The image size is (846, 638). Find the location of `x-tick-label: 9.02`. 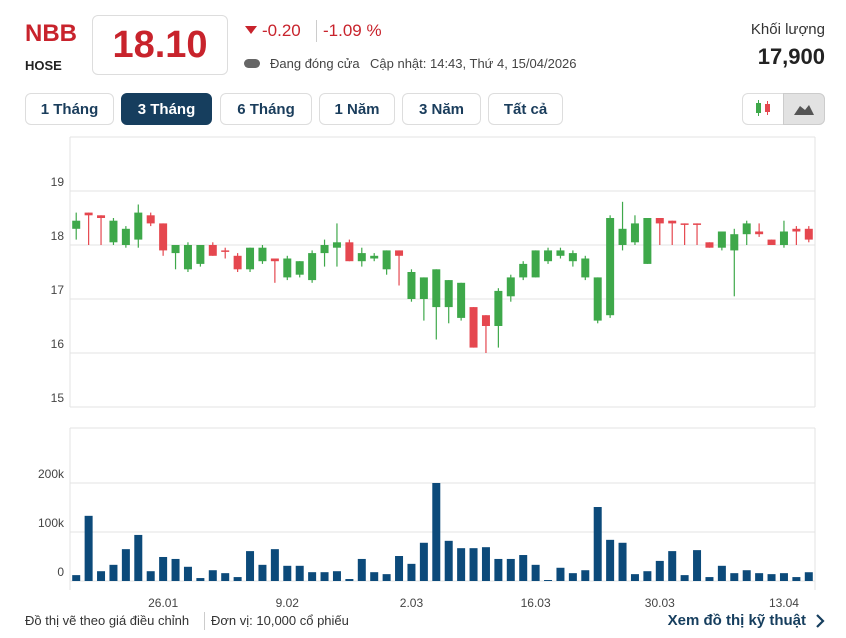

x-tick-label: 9.02 is located at coordinates (288, 603).